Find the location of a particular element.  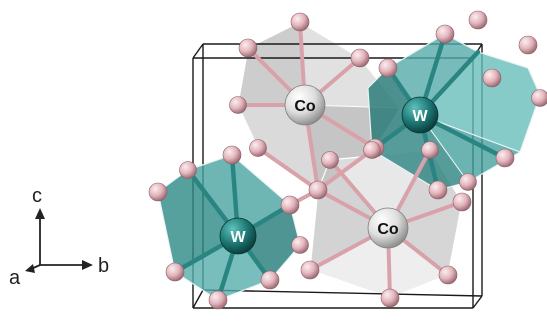

tungsten-atom-left: W is located at coordinates (238, 236).